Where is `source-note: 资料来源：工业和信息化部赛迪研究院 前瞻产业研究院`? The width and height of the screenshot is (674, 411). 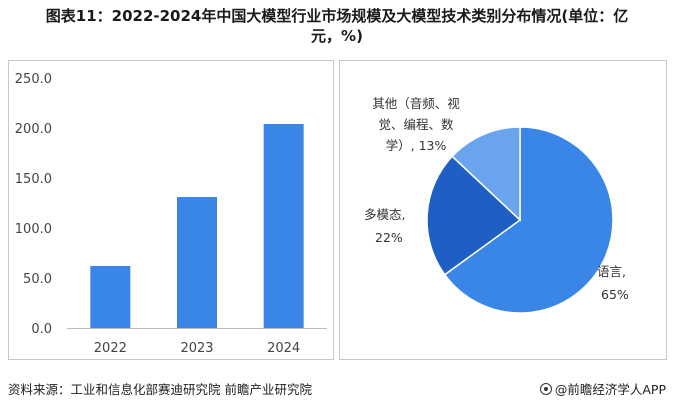
source-note: 资料来源：工业和信息化部赛迪研究院 前瞻产业研究院 is located at coordinates (160, 389).